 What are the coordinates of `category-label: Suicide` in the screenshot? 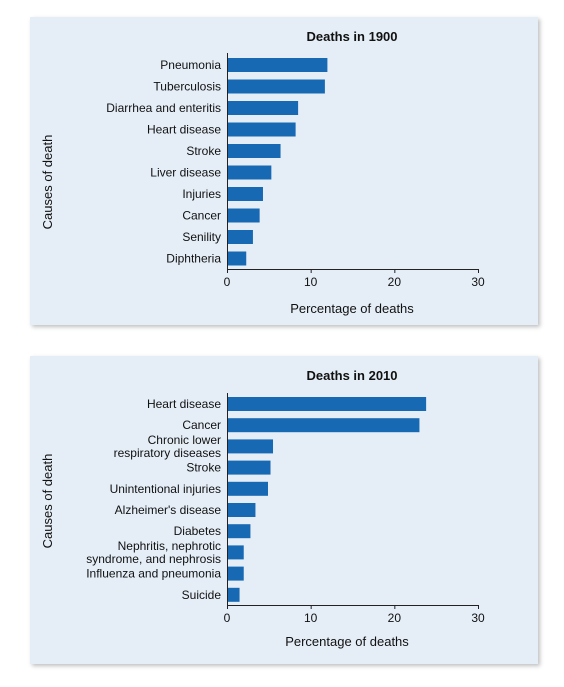 It's located at (202, 595).